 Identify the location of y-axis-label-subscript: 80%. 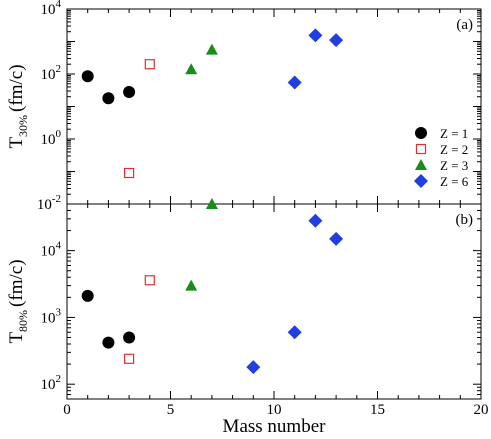
(23, 321).